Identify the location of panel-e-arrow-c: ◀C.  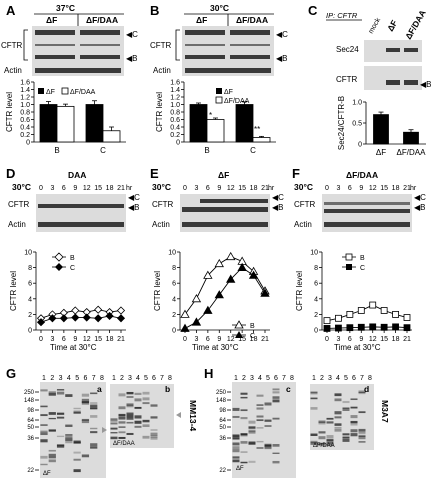
(278, 197).